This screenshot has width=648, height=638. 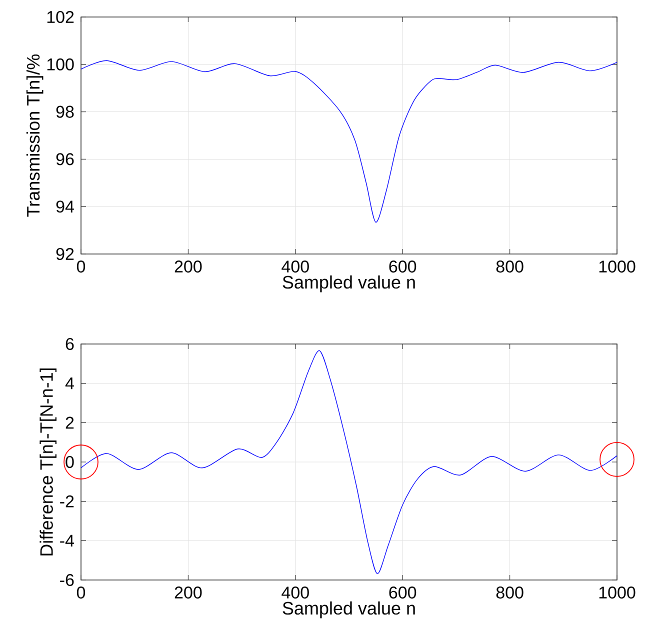 What do you see at coordinates (70, 422) in the screenshot?
I see `y-tick-label: 2` at bounding box center [70, 422].